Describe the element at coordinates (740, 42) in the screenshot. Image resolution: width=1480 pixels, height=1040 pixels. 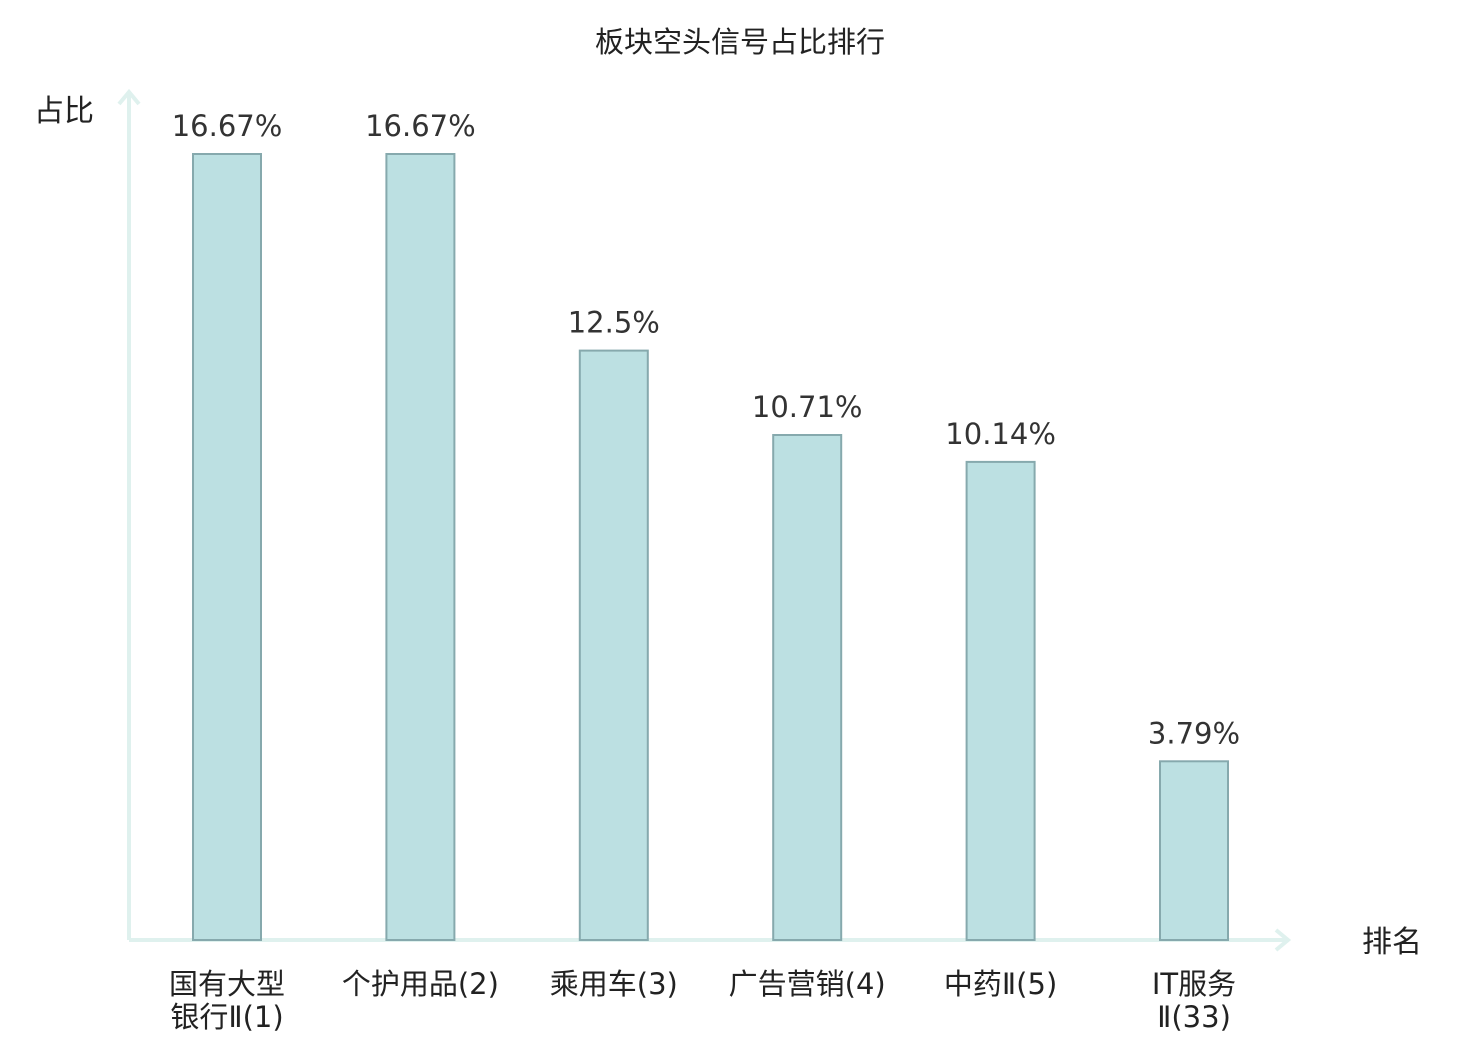
I see `chart-title: 板块空头信号占比排行` at that location.